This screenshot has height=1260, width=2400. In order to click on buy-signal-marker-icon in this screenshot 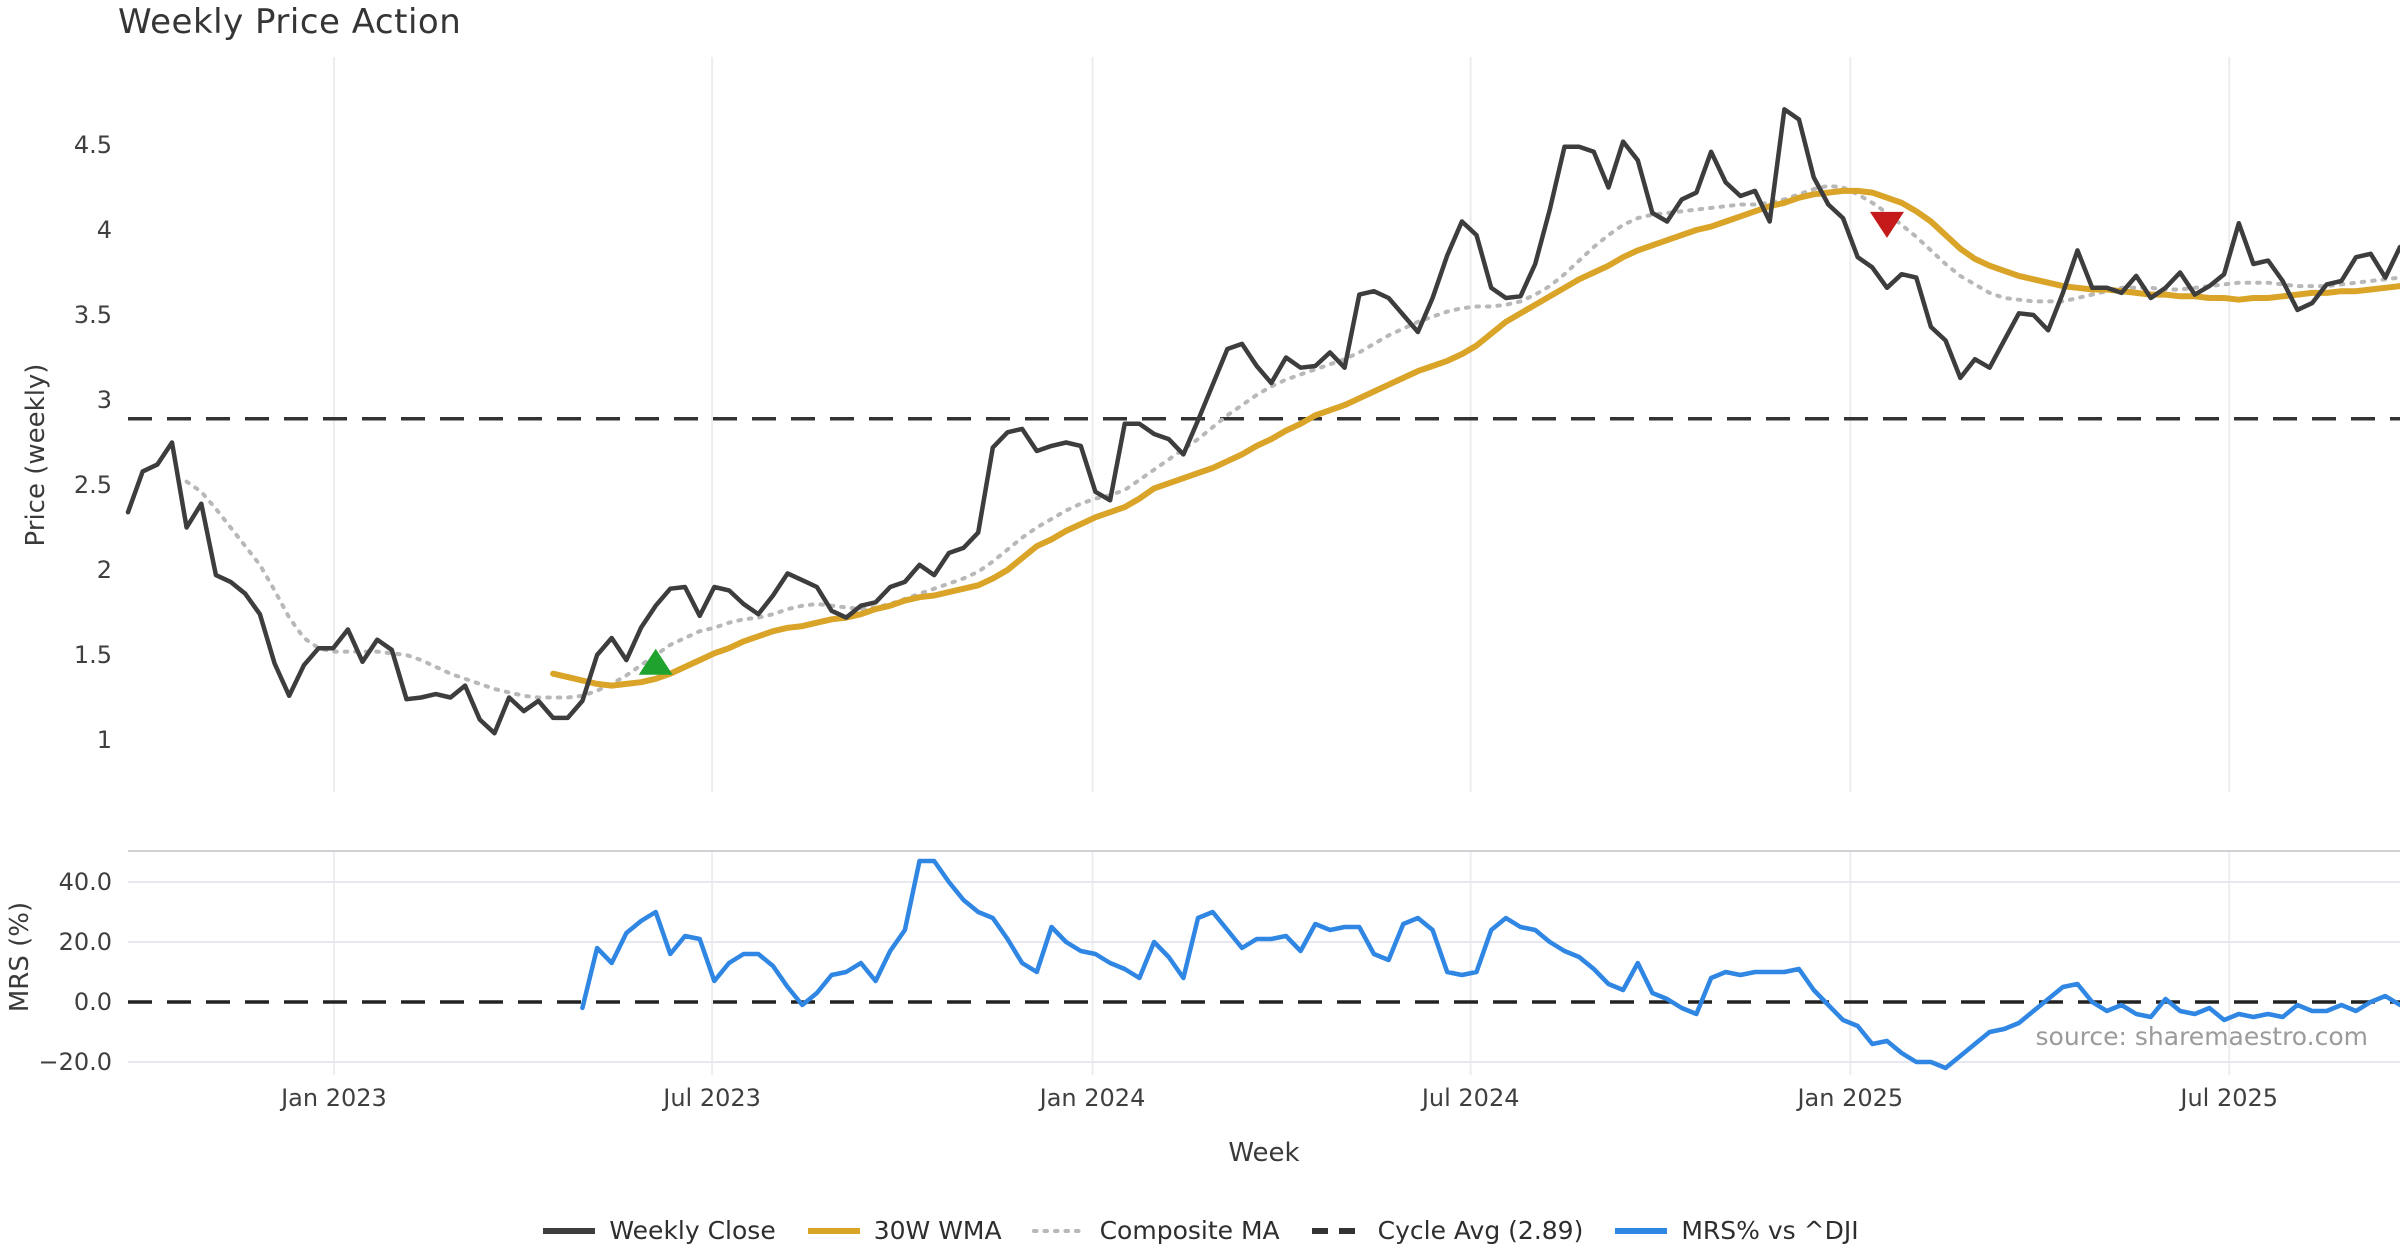, I will do `click(655, 661)`.